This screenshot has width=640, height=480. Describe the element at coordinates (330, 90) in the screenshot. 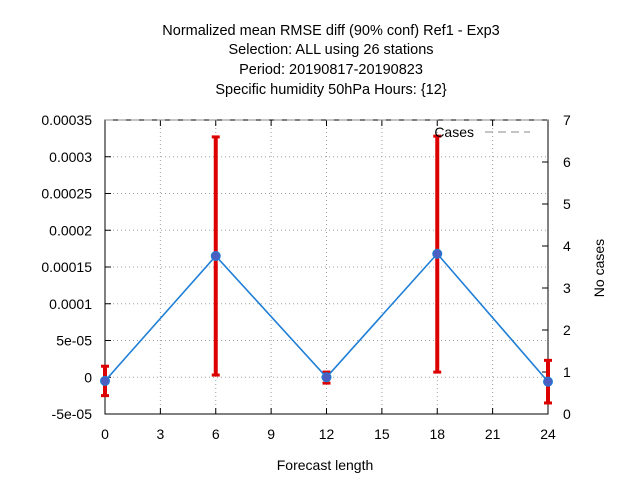

I see `chart-title-line-4: Specific humidity 50hPa Hours: {12}` at that location.